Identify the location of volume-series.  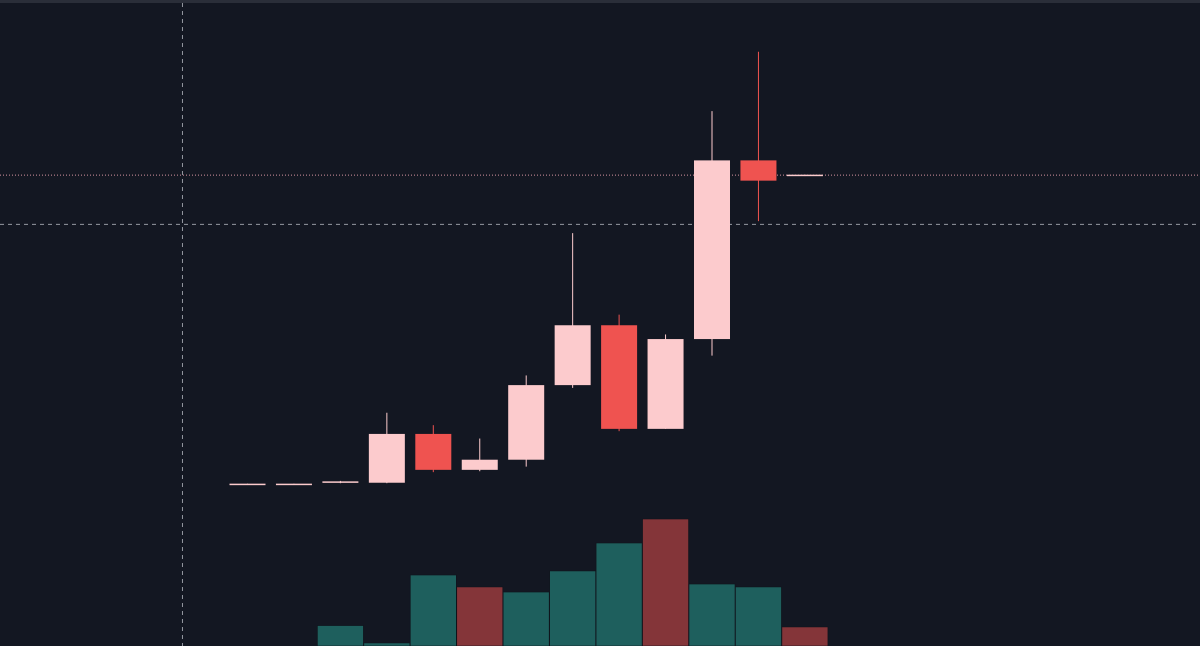
(573, 582).